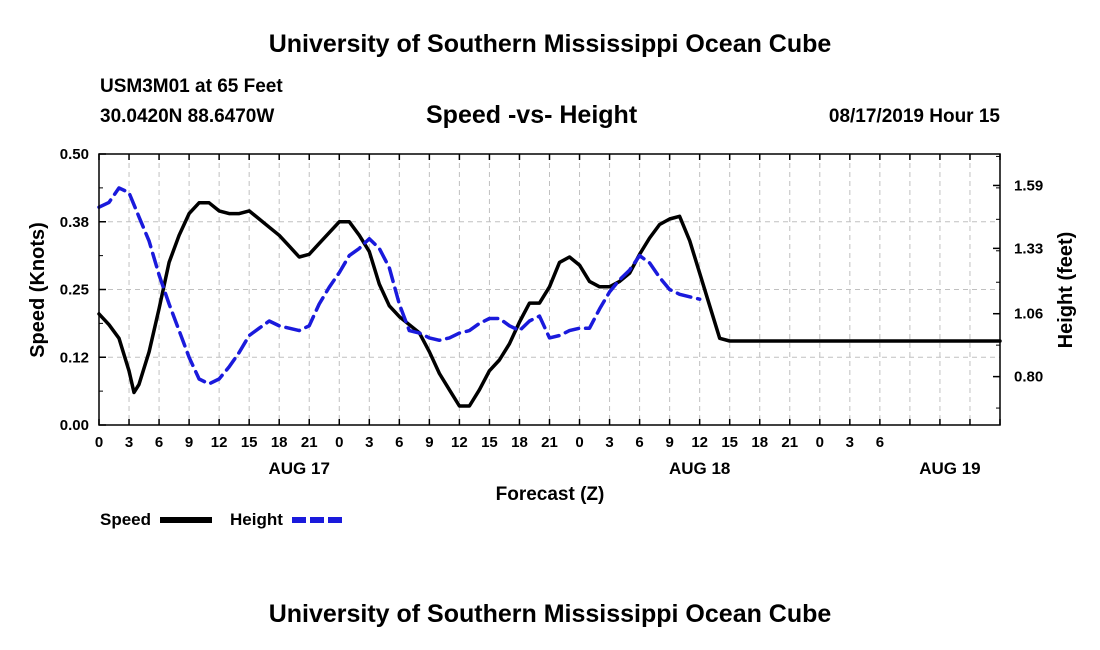 This screenshot has width=1100, height=650. What do you see at coordinates (699, 468) in the screenshot?
I see `date-label: AUG 18` at bounding box center [699, 468].